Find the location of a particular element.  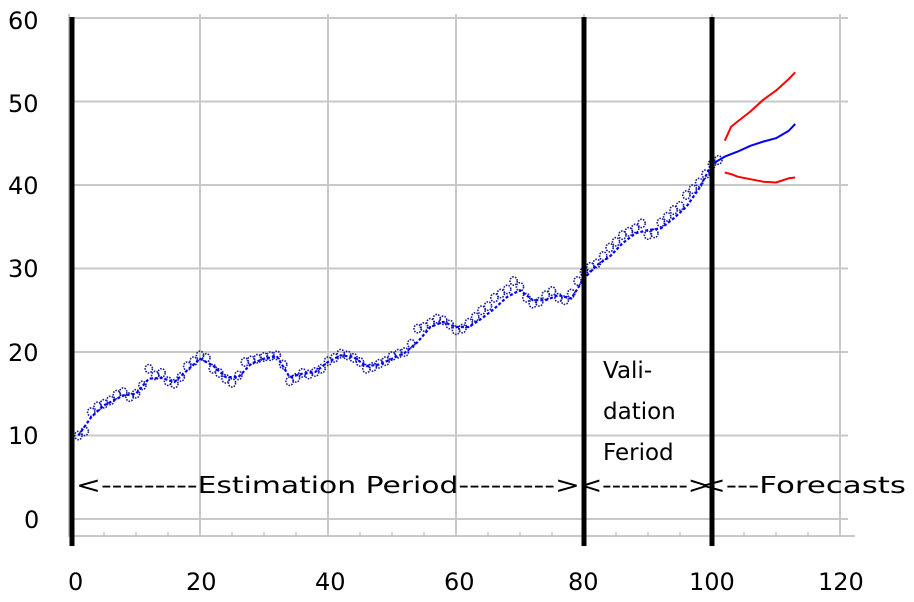

x-tick-20: 20 is located at coordinates (201, 582).